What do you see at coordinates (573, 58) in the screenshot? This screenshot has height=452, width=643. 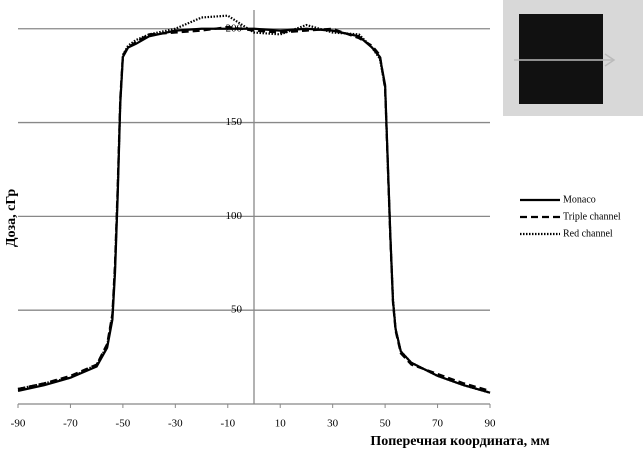 I see `inset-image` at bounding box center [573, 58].